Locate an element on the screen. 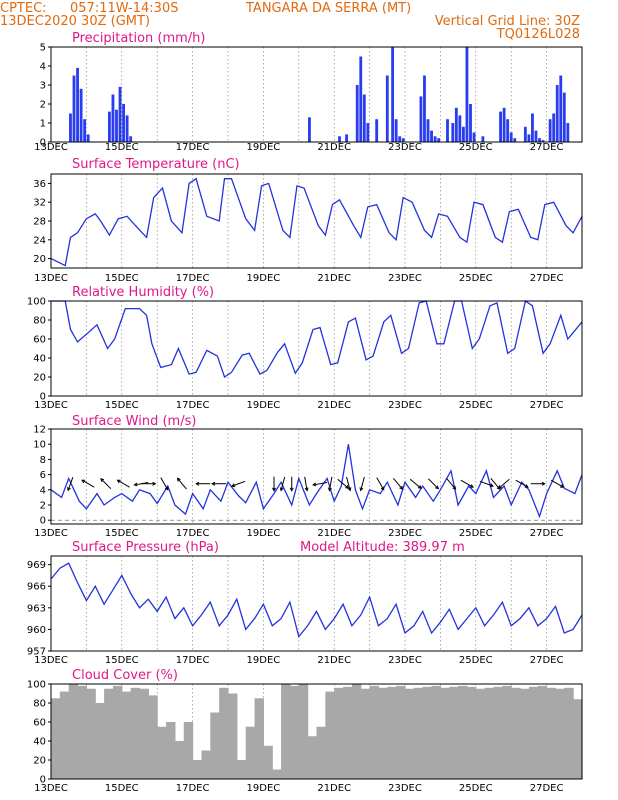 This screenshot has height=800, width=618. precip-ytick-label: 4 is located at coordinates (43, 67).